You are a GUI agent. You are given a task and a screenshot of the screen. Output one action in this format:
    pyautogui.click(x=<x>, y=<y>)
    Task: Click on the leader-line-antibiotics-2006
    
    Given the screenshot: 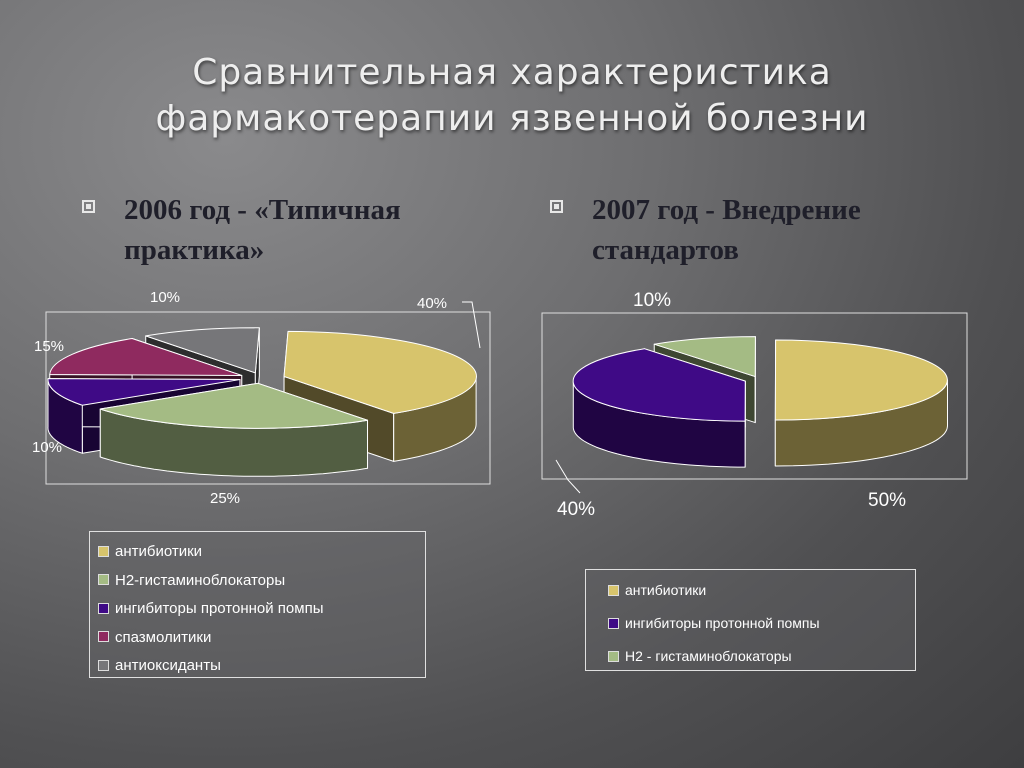 What is the action you would take?
    pyautogui.click(x=471, y=325)
    